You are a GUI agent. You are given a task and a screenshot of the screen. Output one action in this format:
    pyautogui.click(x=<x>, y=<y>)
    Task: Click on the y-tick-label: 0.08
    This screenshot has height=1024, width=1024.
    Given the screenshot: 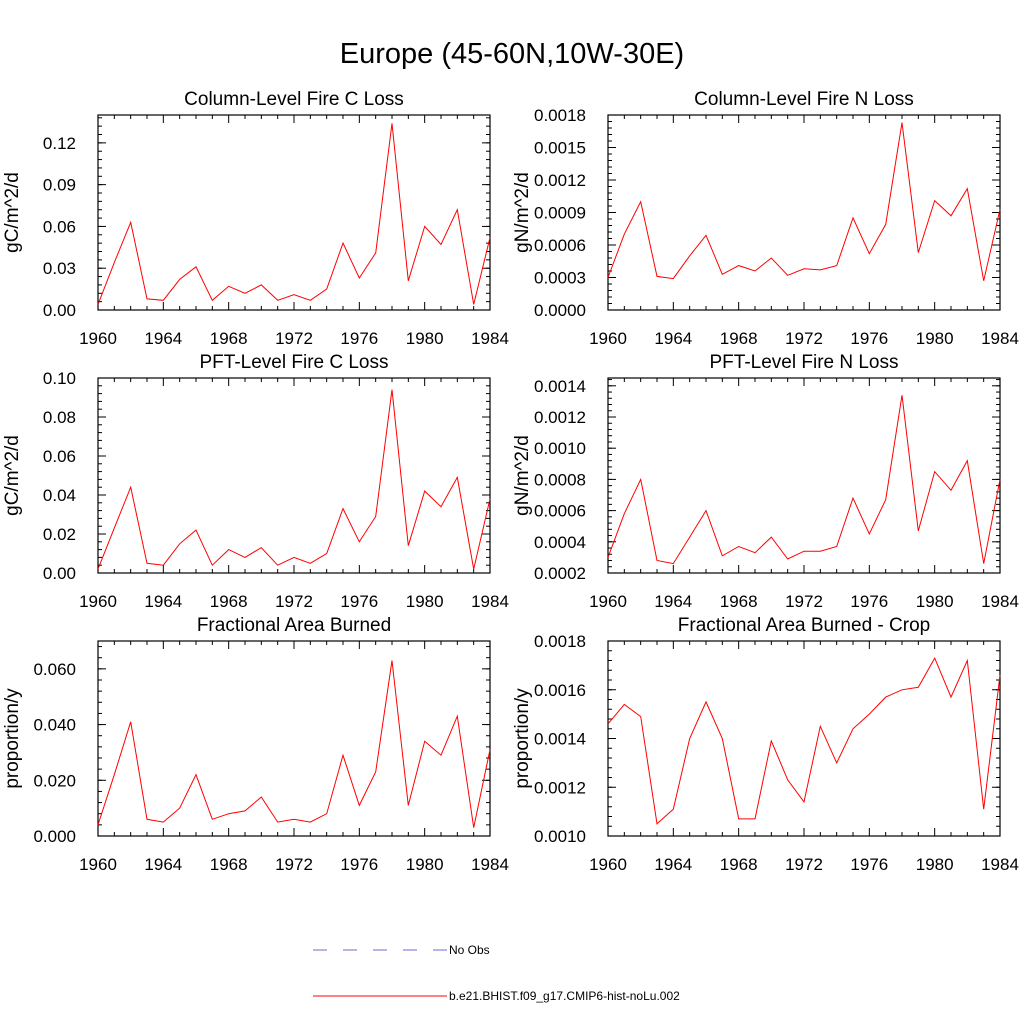 What is the action you would take?
    pyautogui.click(x=59, y=417)
    